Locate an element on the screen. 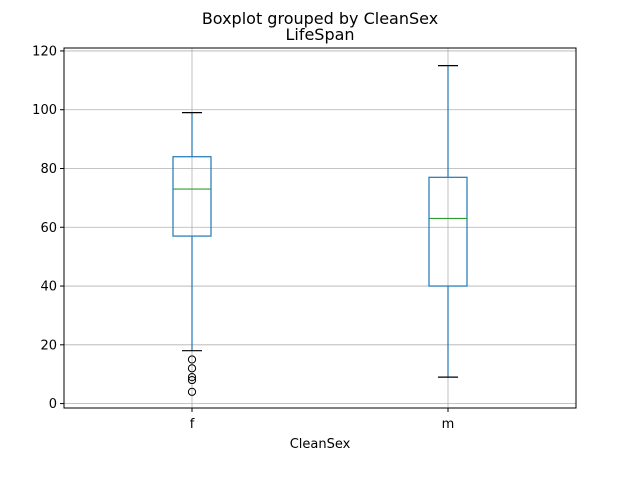  y-tick-label: 80 is located at coordinates (48, 169).